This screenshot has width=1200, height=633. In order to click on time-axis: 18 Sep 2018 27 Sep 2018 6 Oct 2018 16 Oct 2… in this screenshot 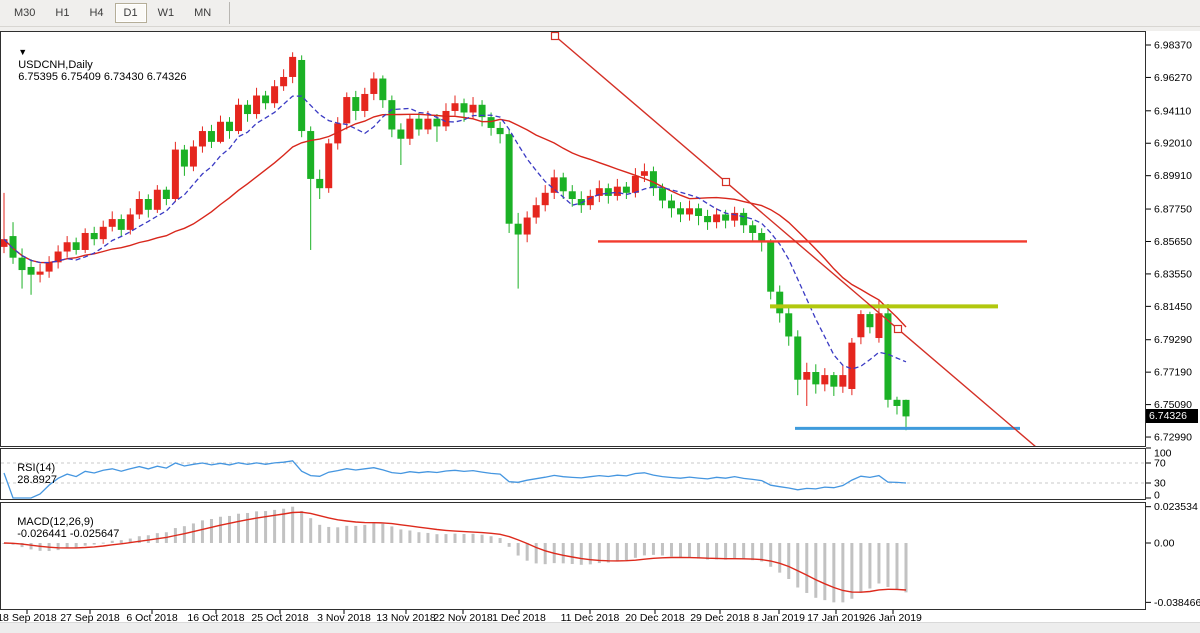, I will do `click(461, 617)`.